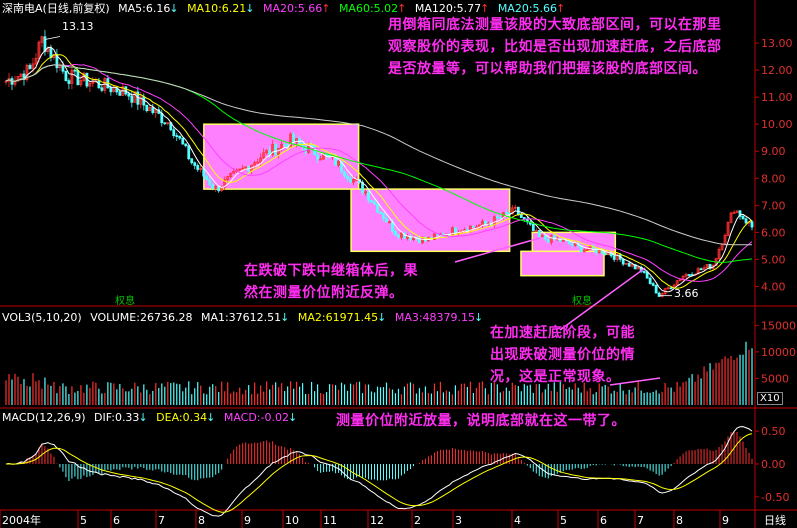 This screenshot has height=528, width=797. What do you see at coordinates (562, 263) in the screenshot?
I see `consolidation-box` at bounding box center [562, 263].